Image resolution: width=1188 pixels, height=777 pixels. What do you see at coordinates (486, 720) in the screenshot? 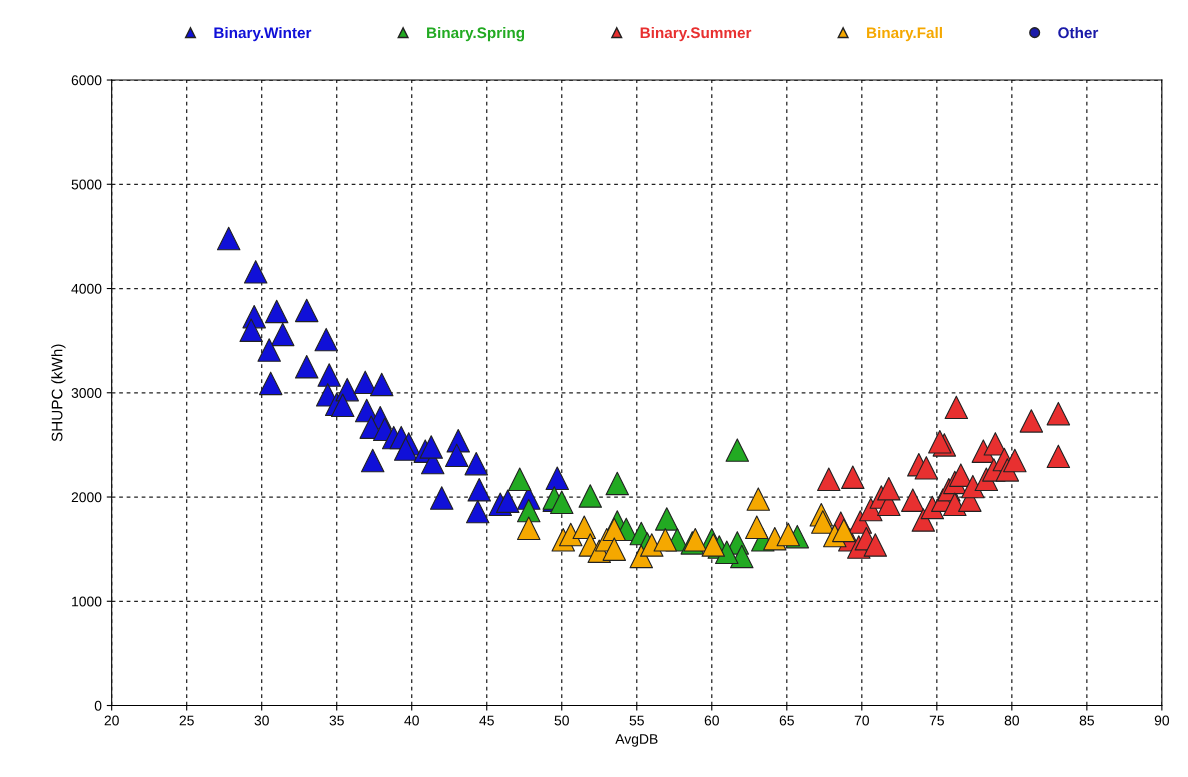
I see `x-tick-label: 45` at bounding box center [486, 720].